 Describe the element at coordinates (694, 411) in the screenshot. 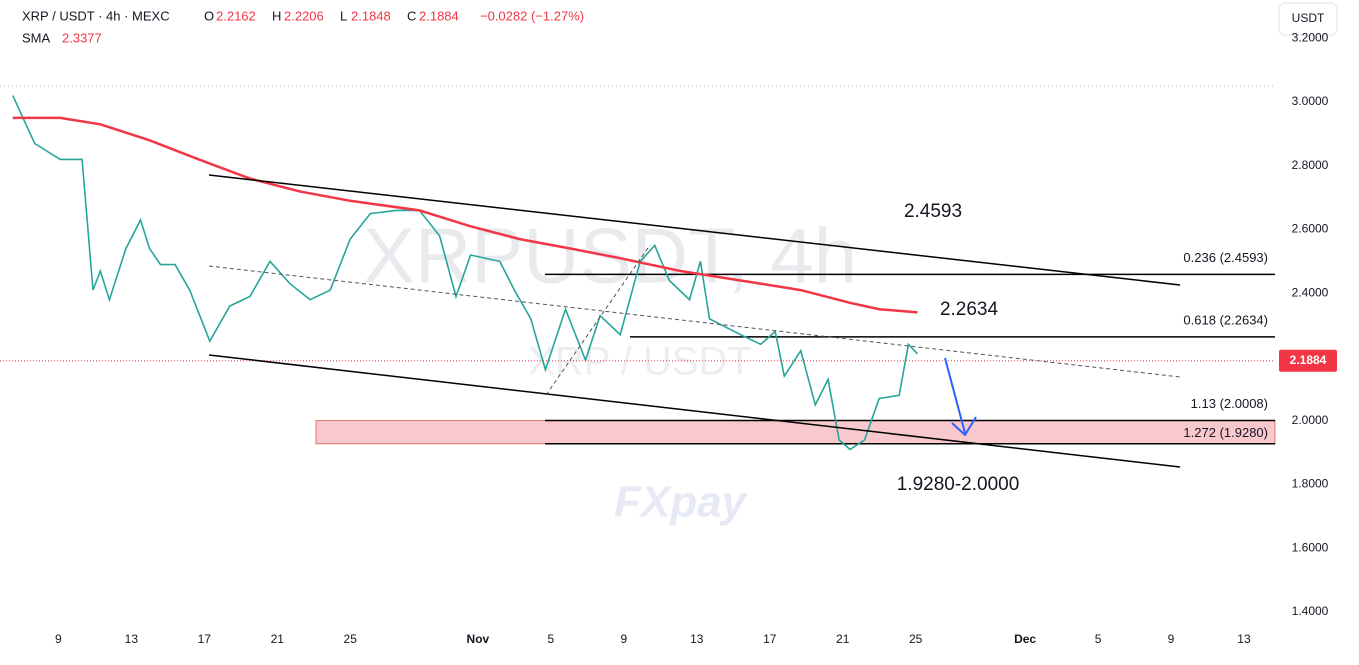

I see `channel-bottom` at that location.